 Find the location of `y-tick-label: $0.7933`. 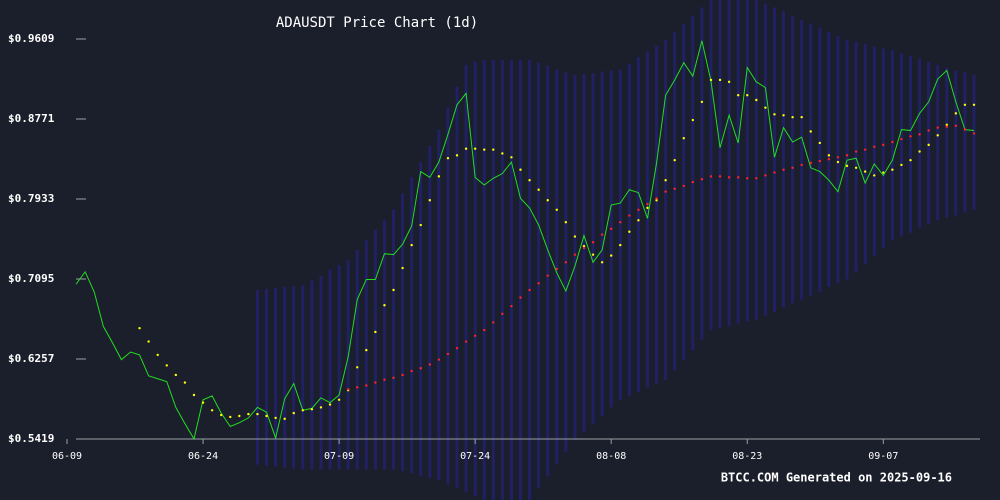

y-tick-label: $0.7933 is located at coordinates (31, 198).